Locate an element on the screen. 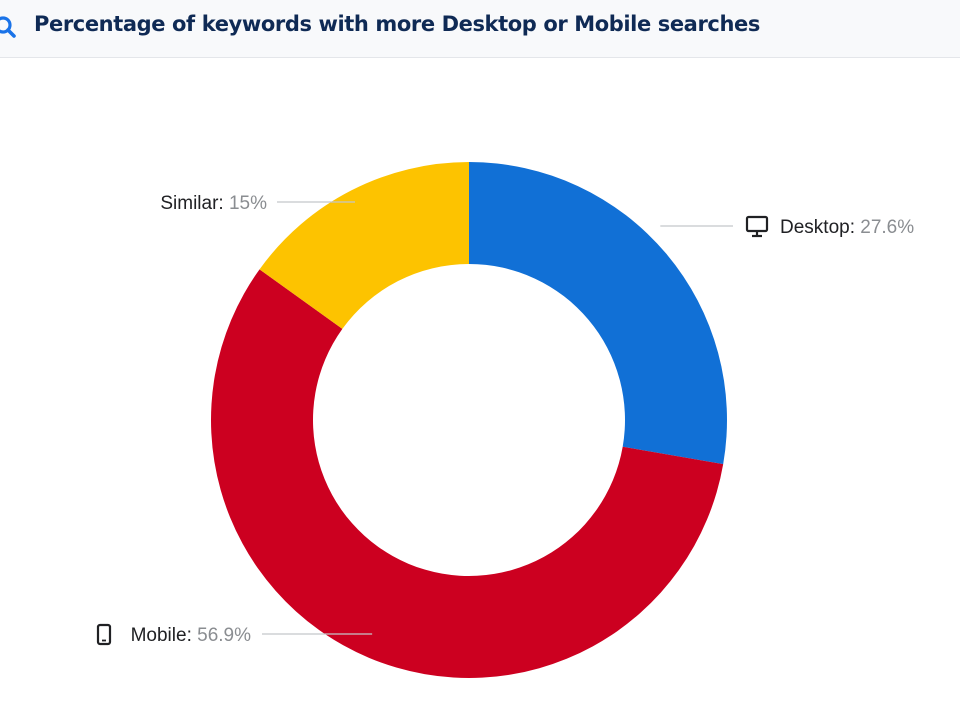 The width and height of the screenshot is (960, 723). slice-label-mobile: Mobile: 56.9% is located at coordinates (191, 635).